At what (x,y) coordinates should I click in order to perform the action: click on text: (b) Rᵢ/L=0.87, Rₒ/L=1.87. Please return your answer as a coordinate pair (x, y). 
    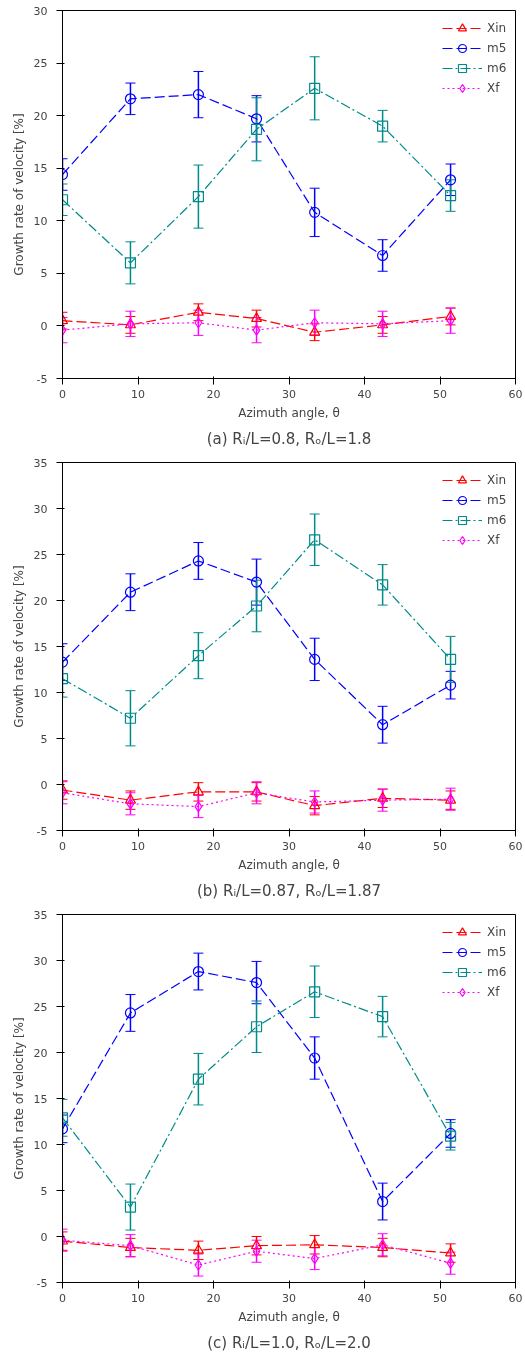
    Looking at the image, I should click on (289, 890).